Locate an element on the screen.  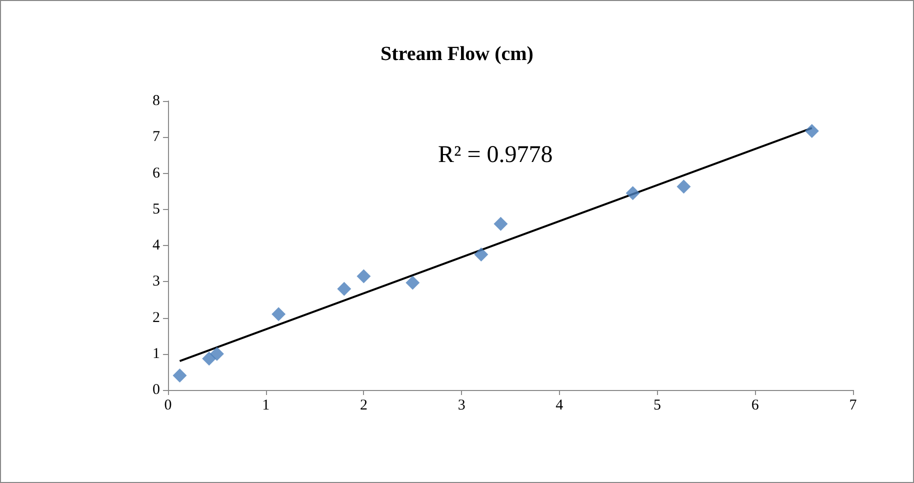
y-tick-label: 4 is located at coordinates (156, 246).